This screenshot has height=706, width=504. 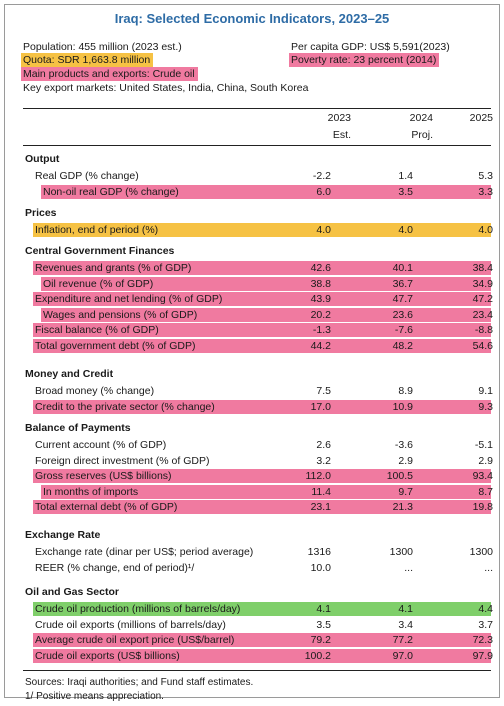 I want to click on row-value-2024: 4.1, so click(x=405, y=609).